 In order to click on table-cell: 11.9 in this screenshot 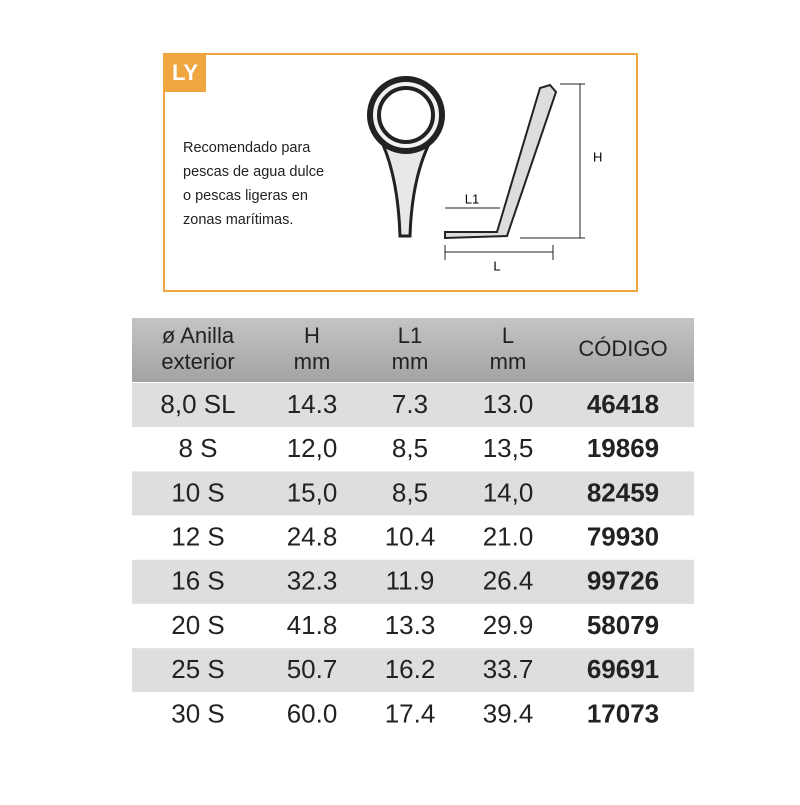, I will do `click(410, 581)`.